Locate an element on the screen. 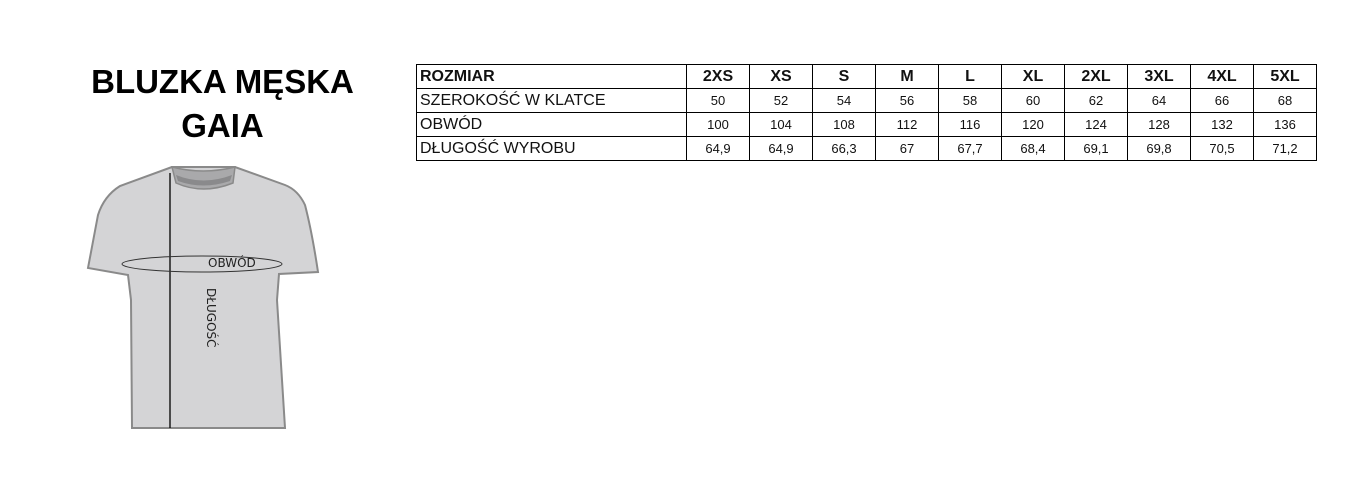 This screenshot has width=1361, height=502. table-cell: 128 is located at coordinates (1159, 124).